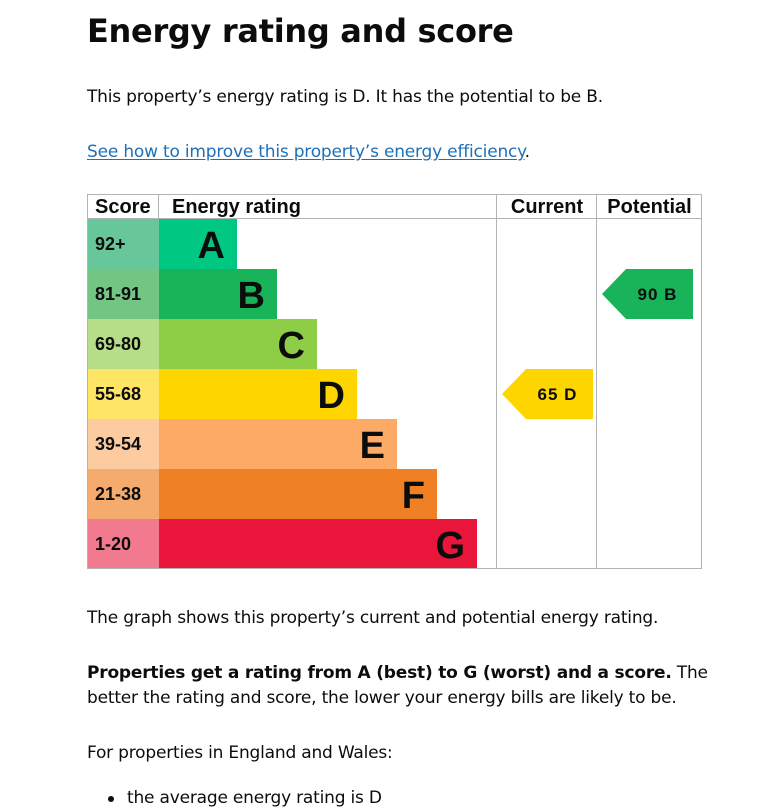  I want to click on potential-rating-arrow-label: 90 B, so click(658, 294).